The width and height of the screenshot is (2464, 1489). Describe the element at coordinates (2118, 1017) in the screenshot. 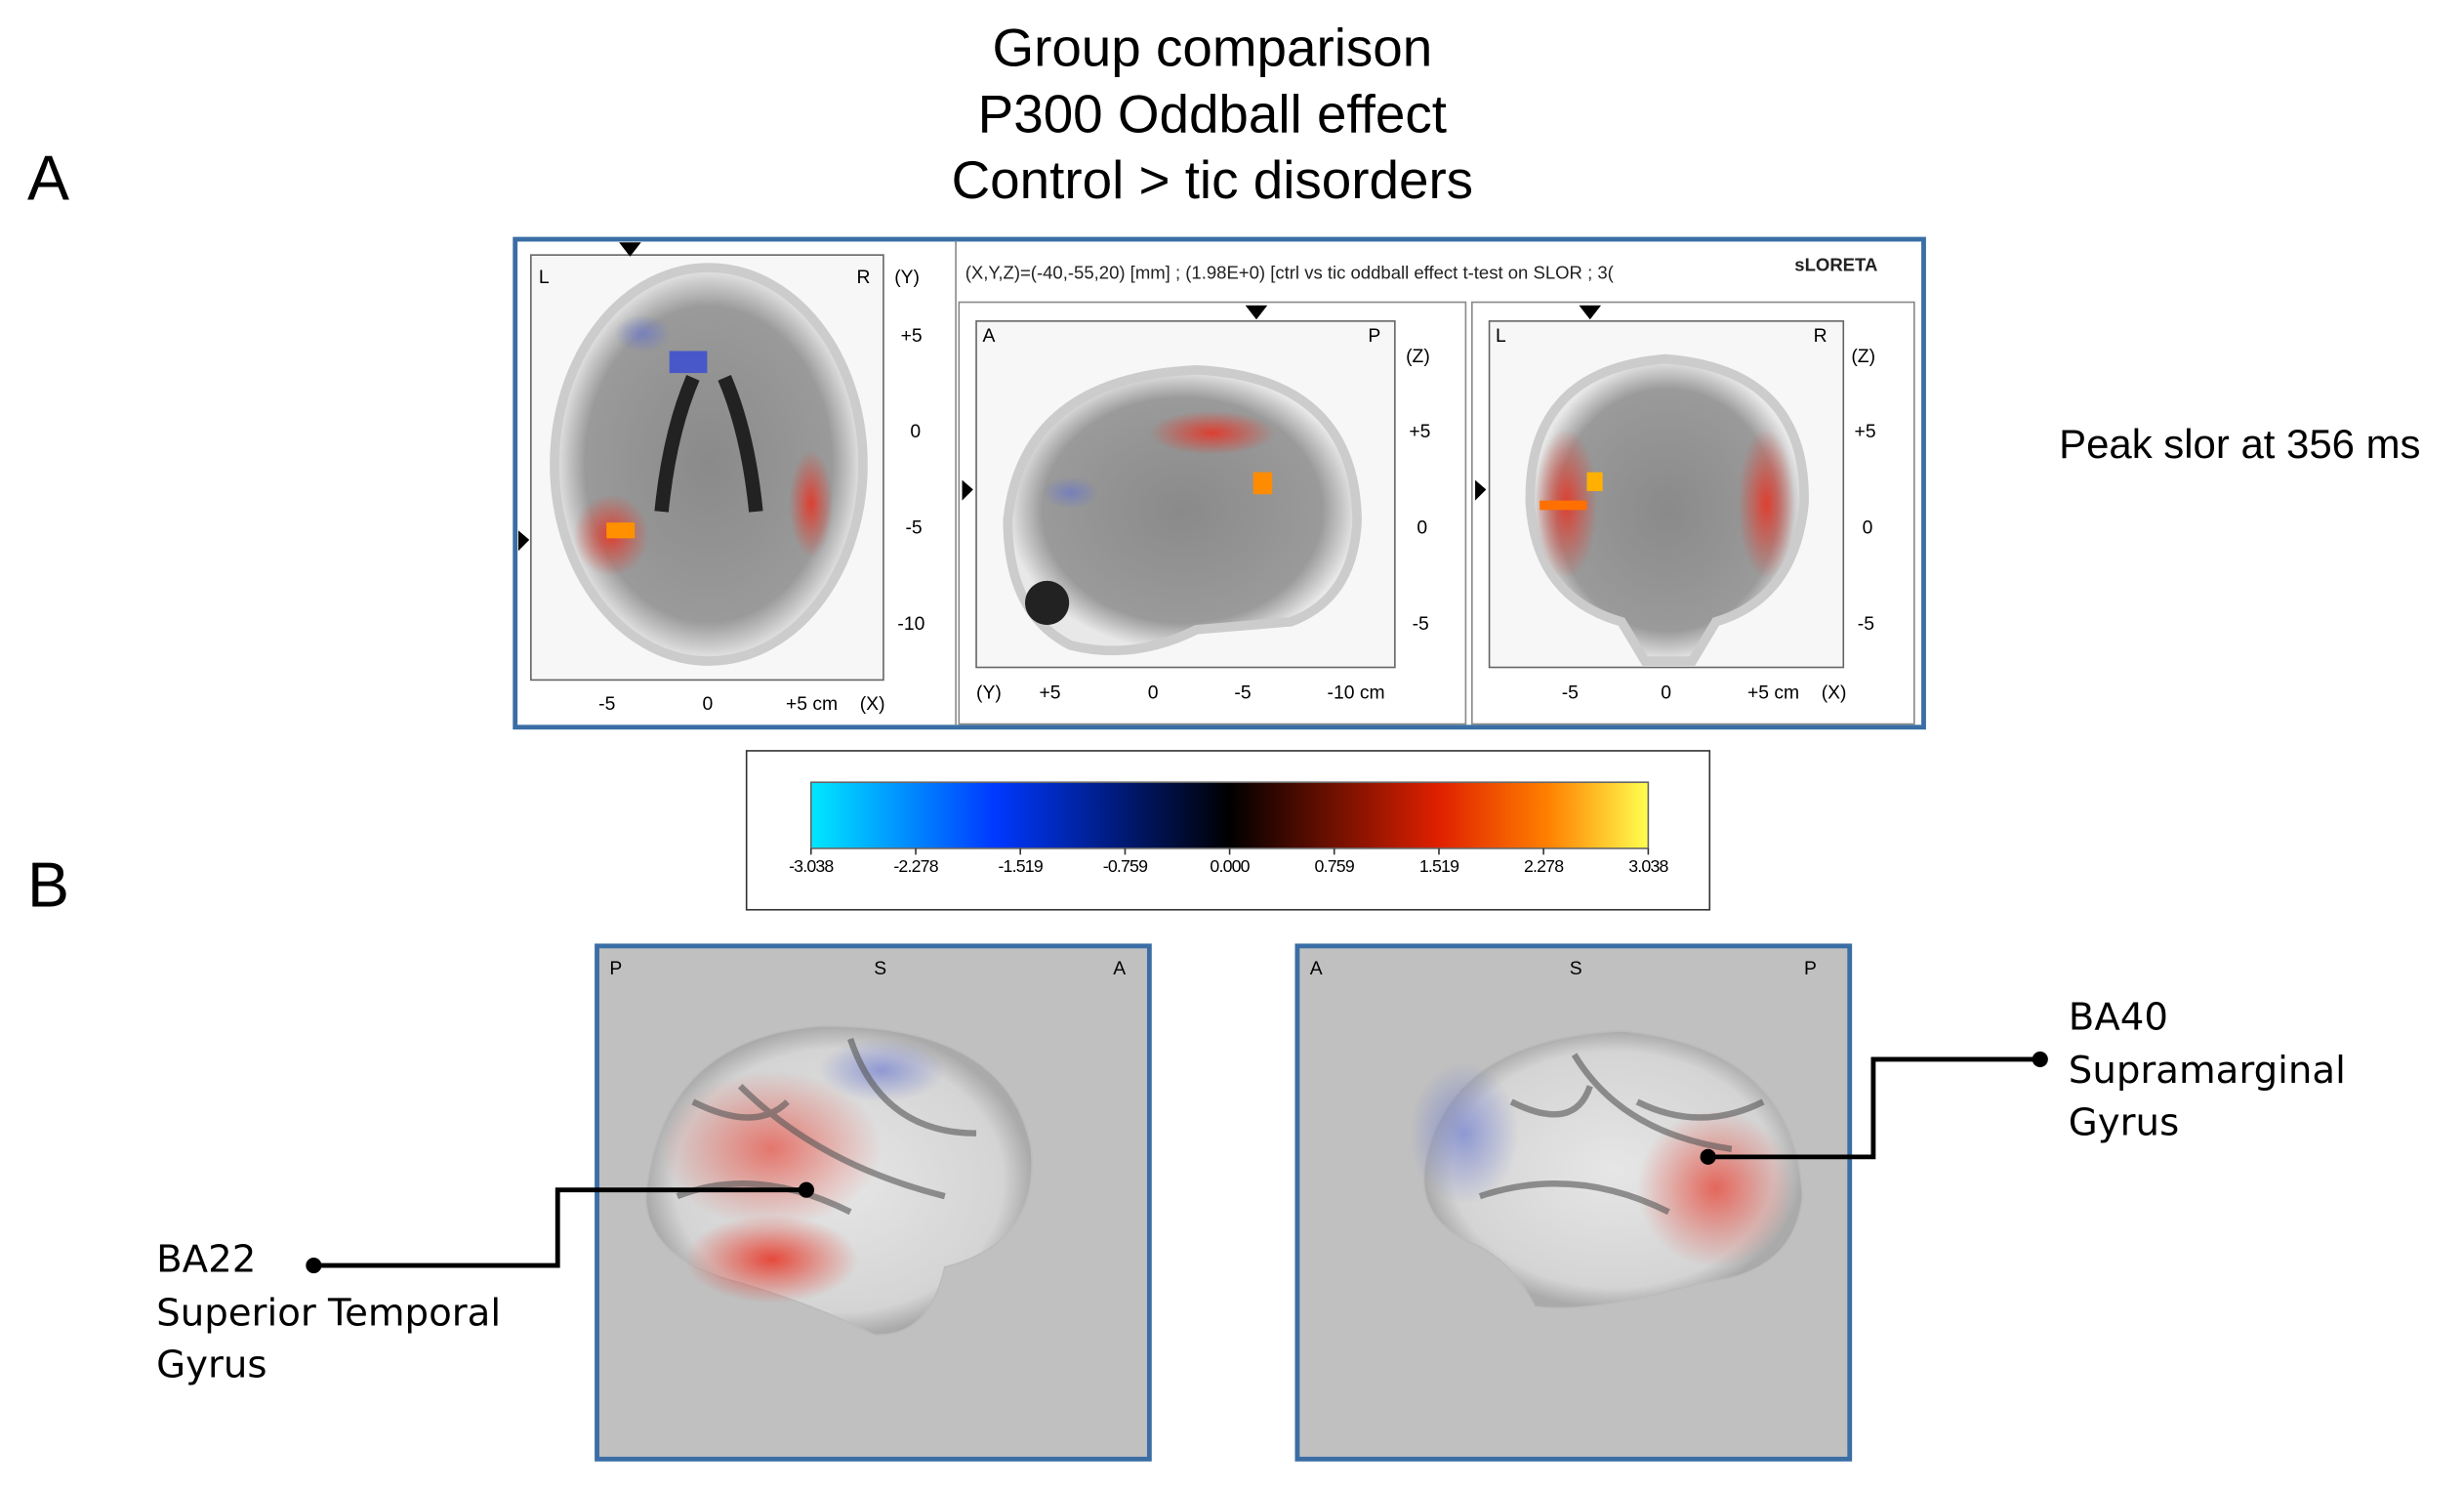

I see `callout-text: BA40` at that location.